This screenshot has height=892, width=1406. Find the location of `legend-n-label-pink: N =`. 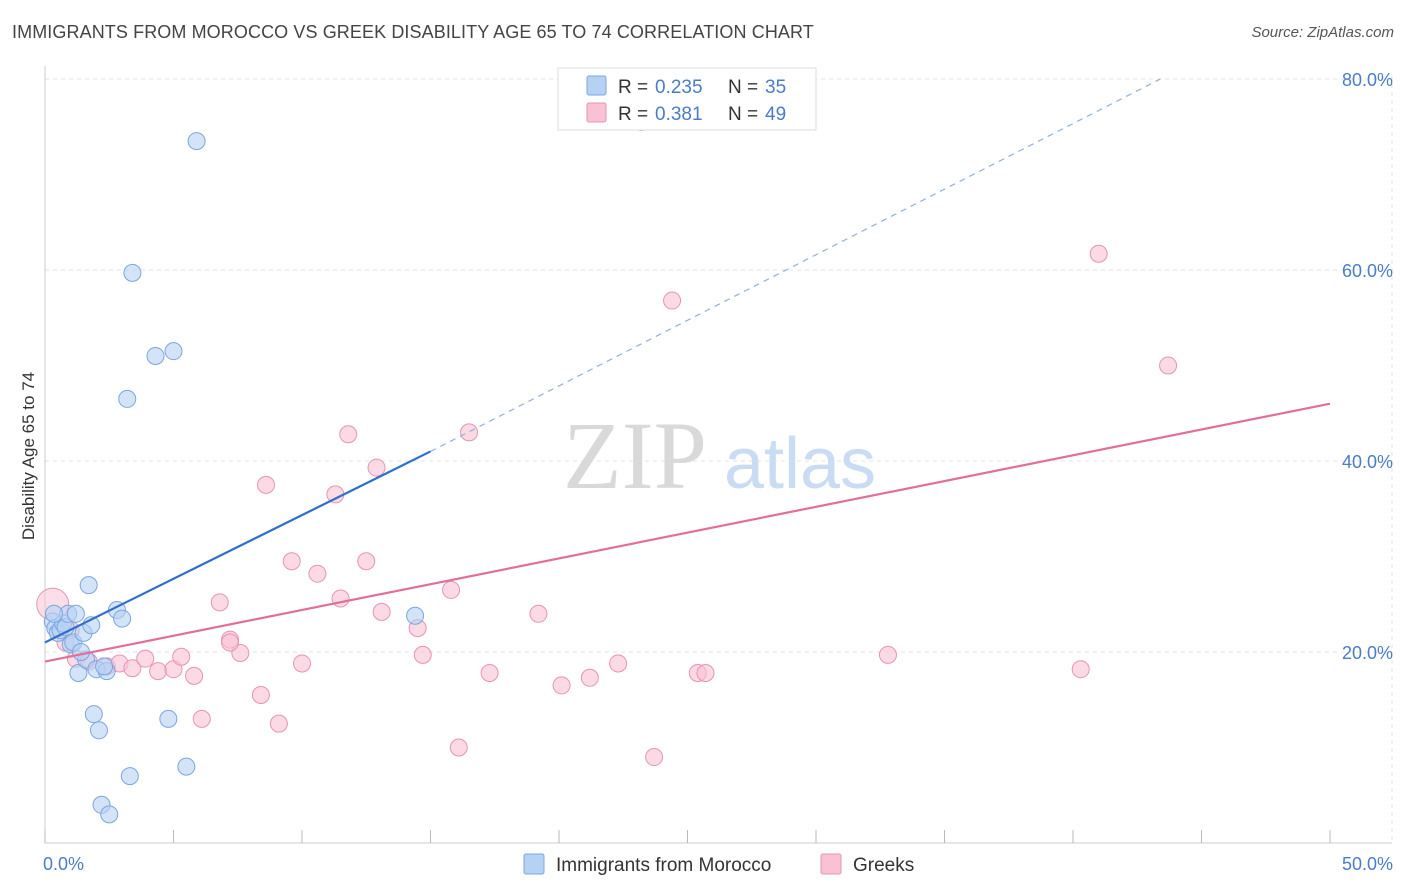

legend-n-label-pink: N = is located at coordinates (743, 114).